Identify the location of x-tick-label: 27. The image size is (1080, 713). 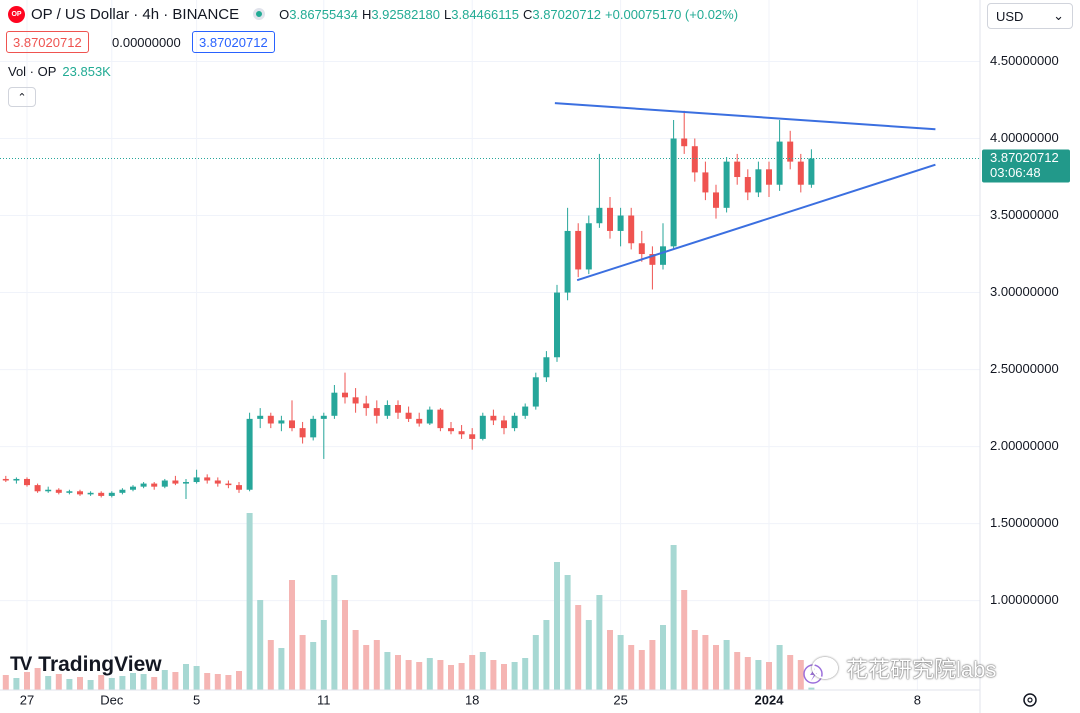
(27, 699).